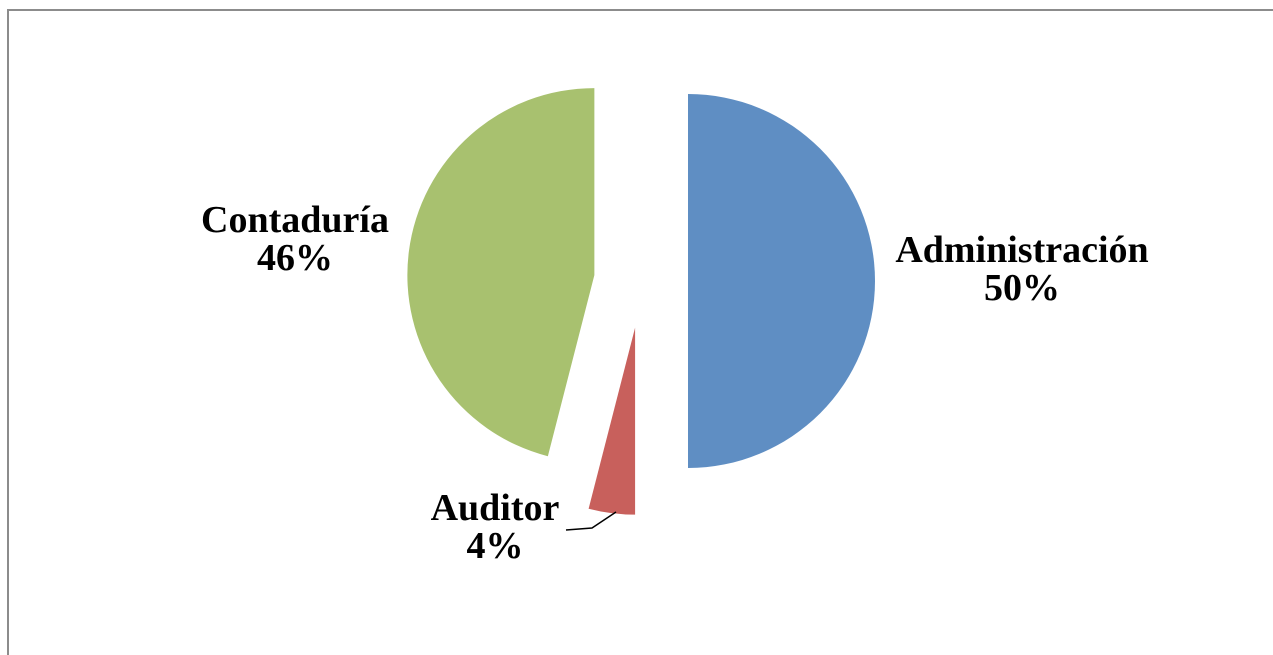  What do you see at coordinates (495, 508) in the screenshot?
I see `slice-label: Auditor` at bounding box center [495, 508].